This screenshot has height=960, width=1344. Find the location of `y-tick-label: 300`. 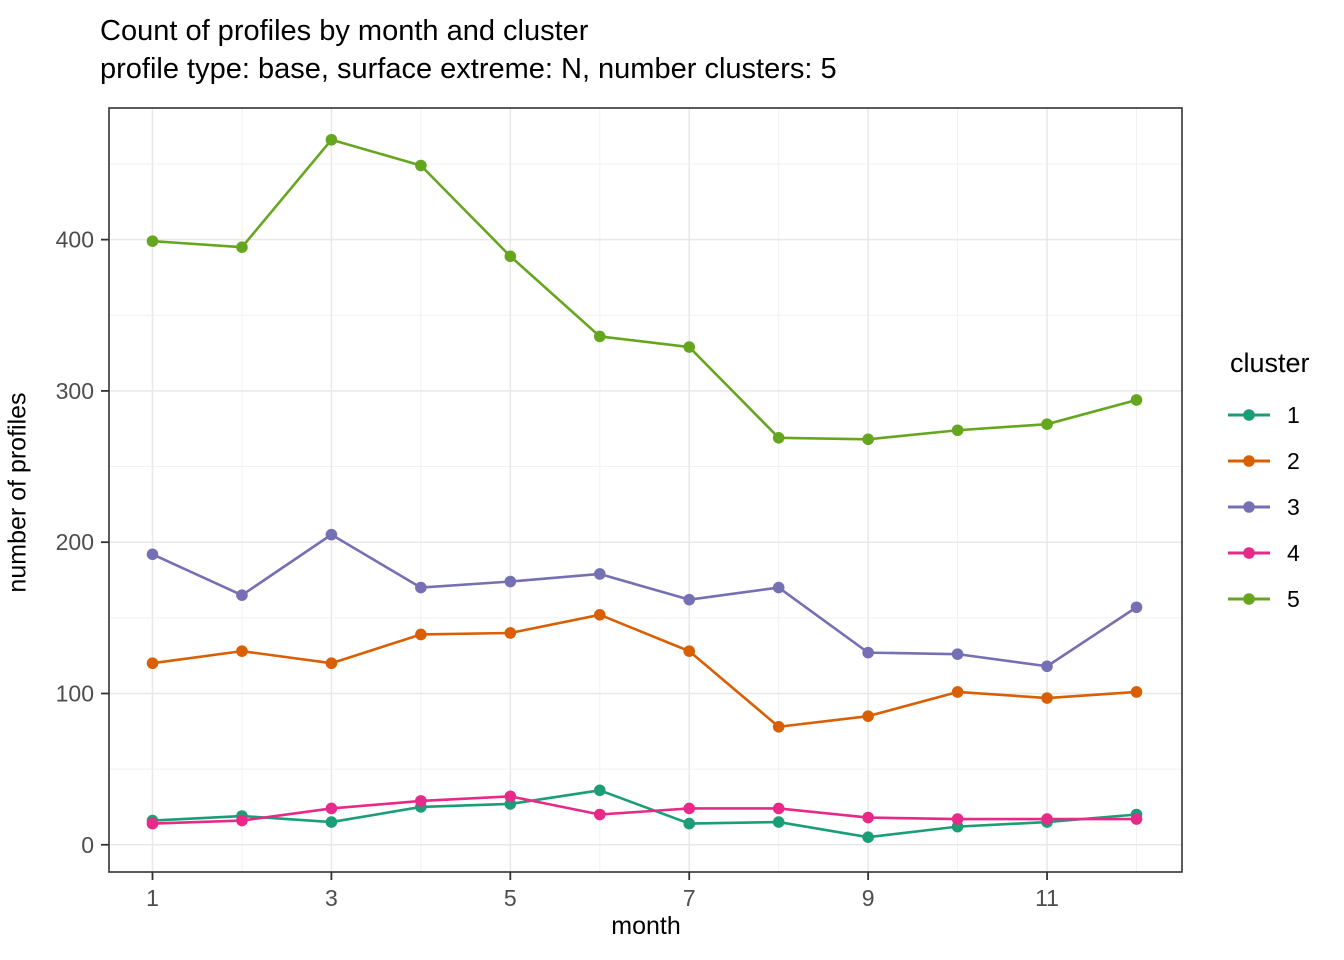

y-tick-label: 300 is located at coordinates (75, 391).